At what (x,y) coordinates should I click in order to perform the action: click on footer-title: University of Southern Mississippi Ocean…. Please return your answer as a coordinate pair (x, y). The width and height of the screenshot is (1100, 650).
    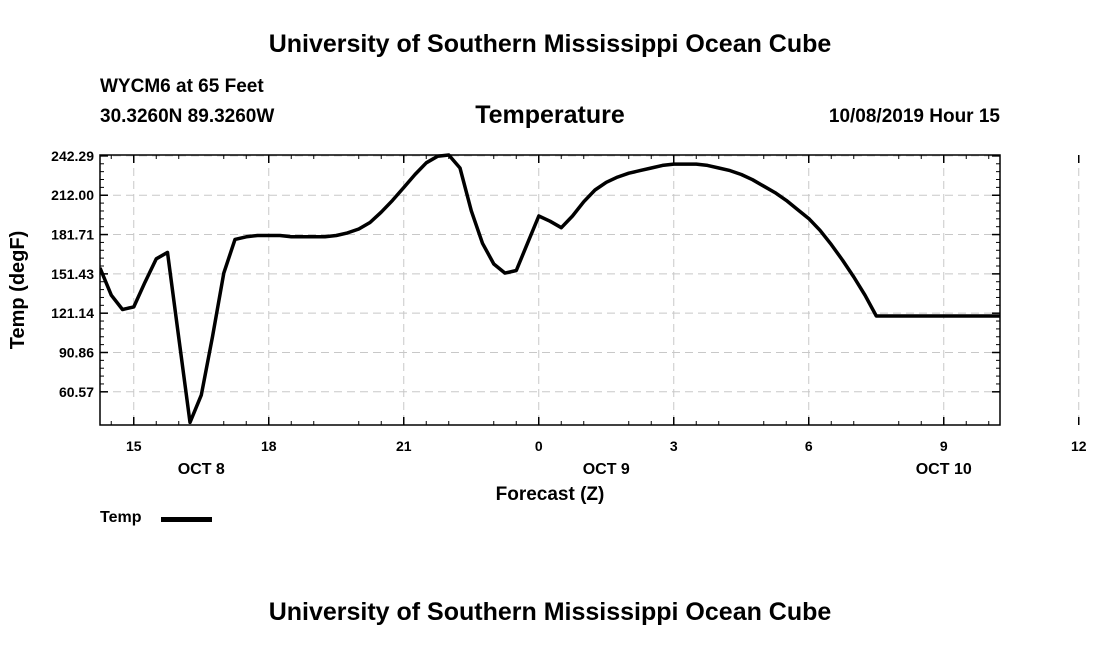
    Looking at the image, I should click on (550, 612).